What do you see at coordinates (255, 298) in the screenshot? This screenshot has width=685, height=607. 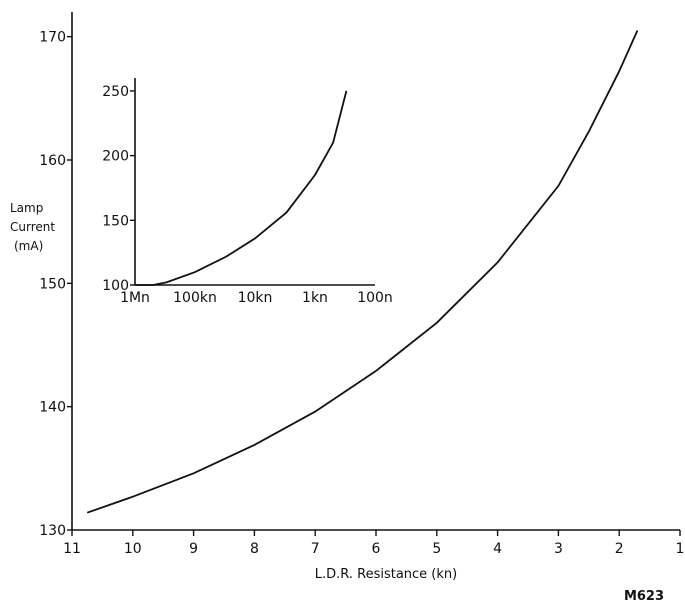 I see `inset-x-tick-label: 10kn` at bounding box center [255, 298].